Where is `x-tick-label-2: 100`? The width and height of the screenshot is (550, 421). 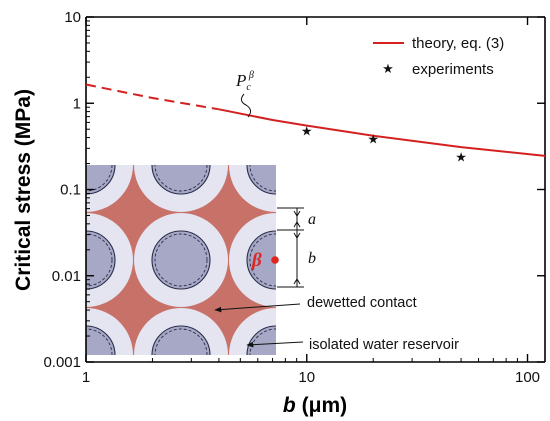
x-tick-label-2: 100 is located at coordinates (527, 377).